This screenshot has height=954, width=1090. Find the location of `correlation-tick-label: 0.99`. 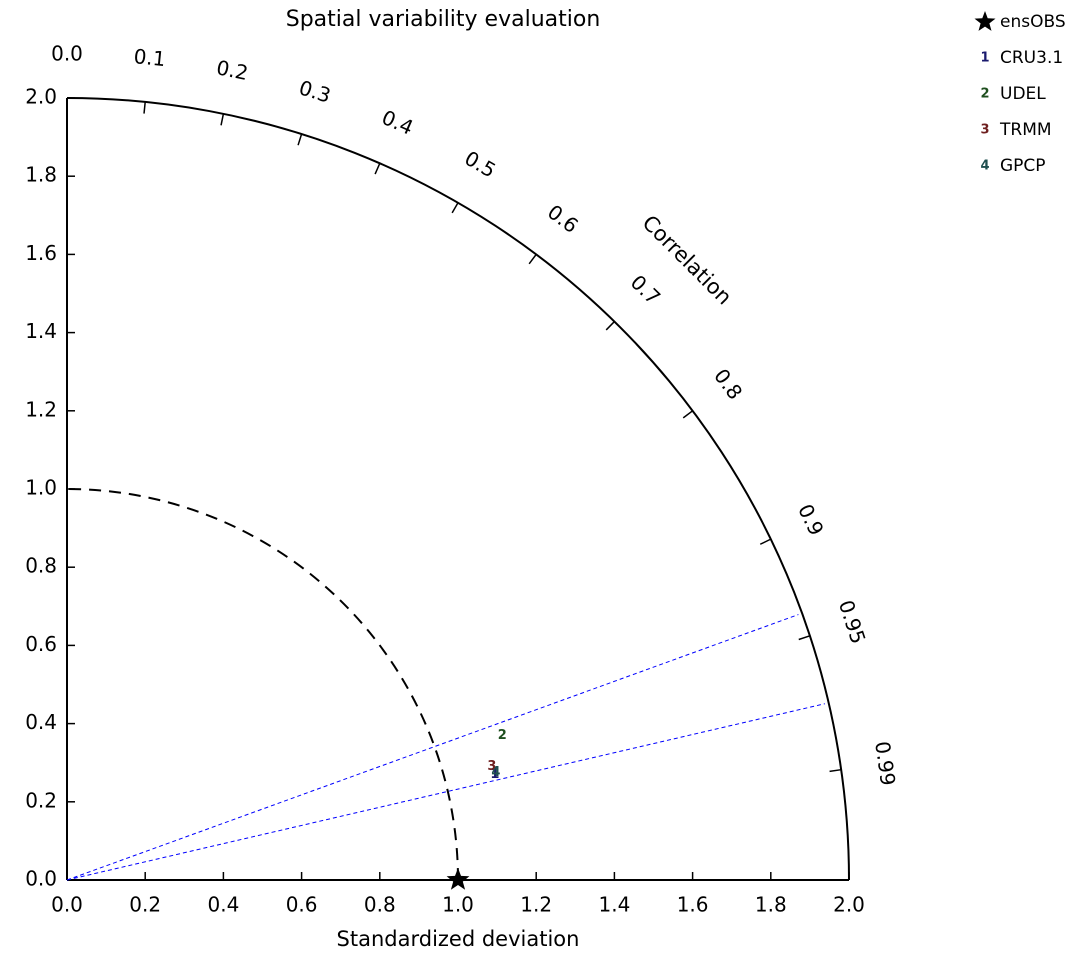

correlation-tick-label: 0.99 is located at coordinates (885, 763).